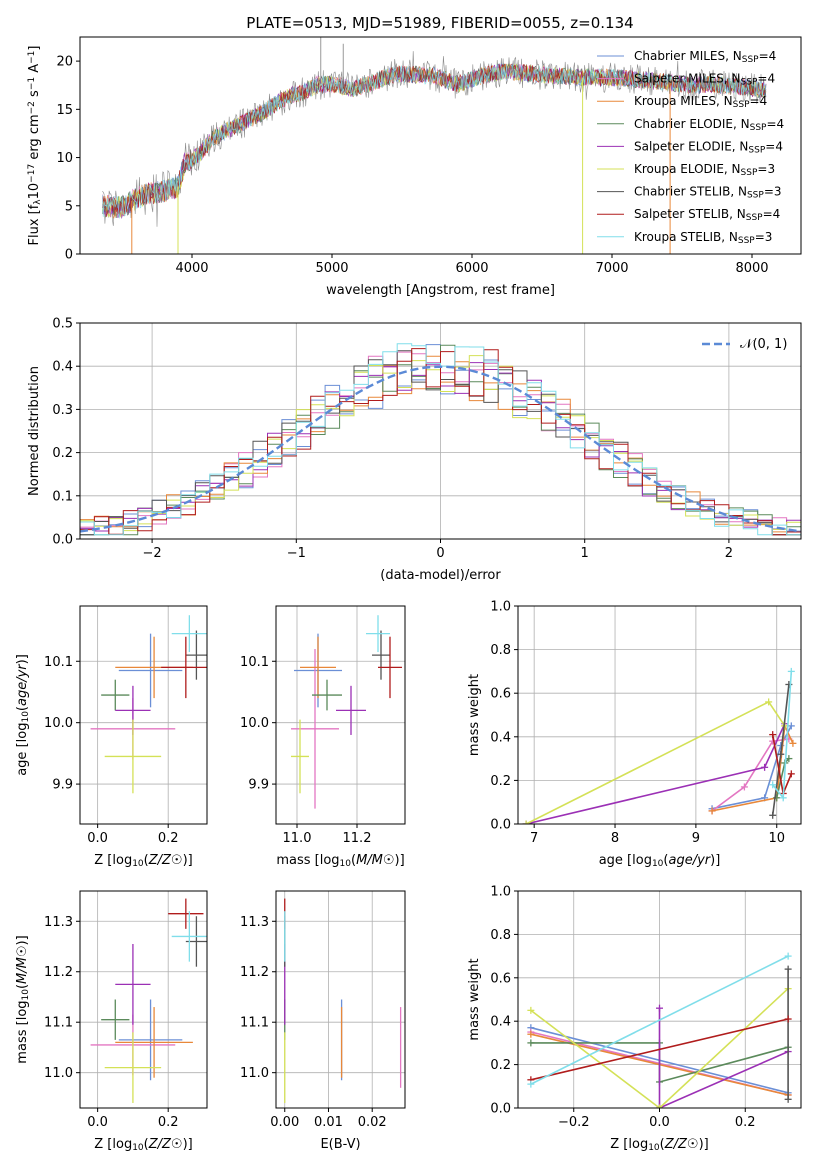 The image size is (819, 1170). What do you see at coordinates (340, 1144) in the screenshot?
I see `x-axis-label: E(B-V)` at bounding box center [340, 1144].